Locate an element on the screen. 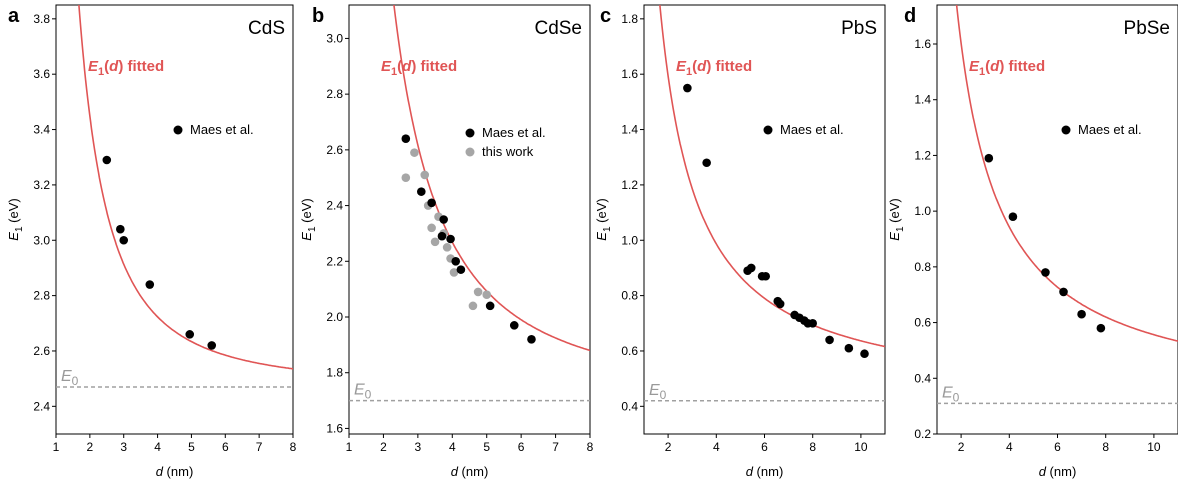 The height and width of the screenshot is (484, 1178). y-tick-label: 3.8 is located at coordinates (41, 19).